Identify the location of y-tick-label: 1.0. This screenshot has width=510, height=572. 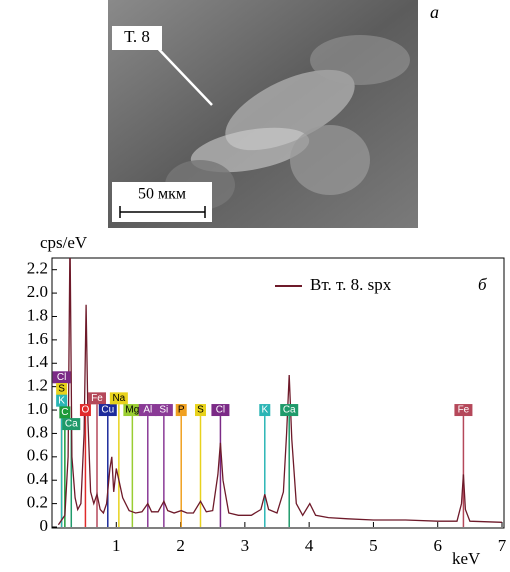
(37, 408).